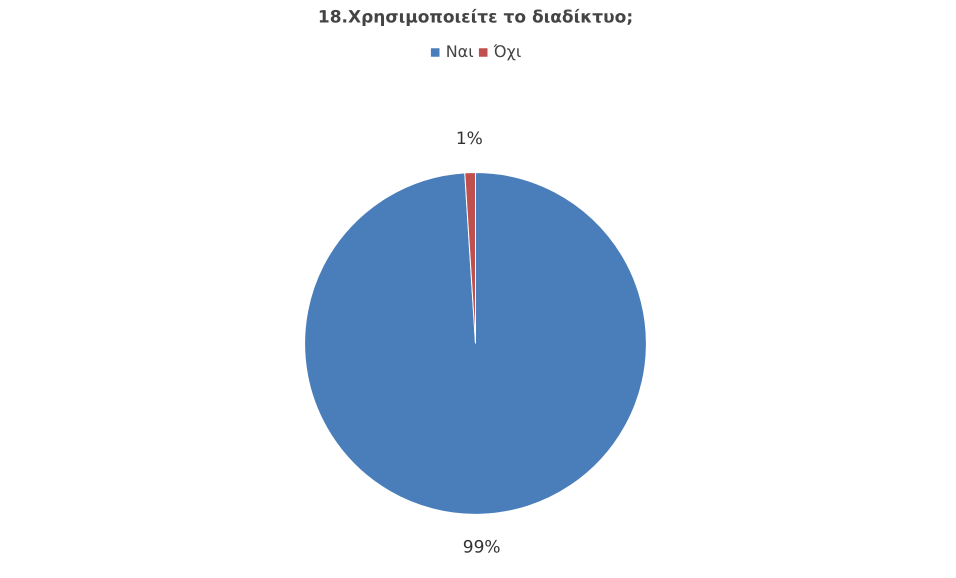  I want to click on data-label: 1%, so click(469, 139).